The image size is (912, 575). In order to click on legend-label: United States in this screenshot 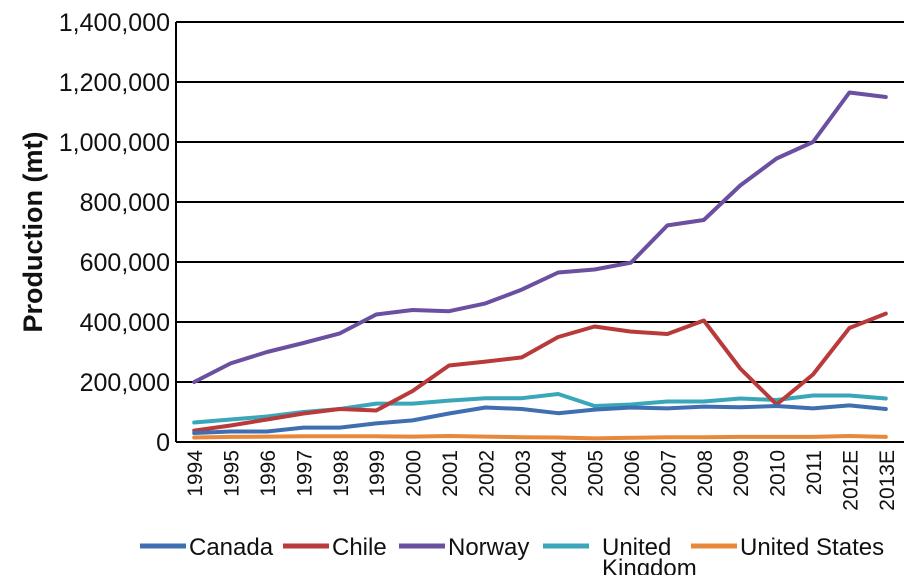, I will do `click(812, 547)`.